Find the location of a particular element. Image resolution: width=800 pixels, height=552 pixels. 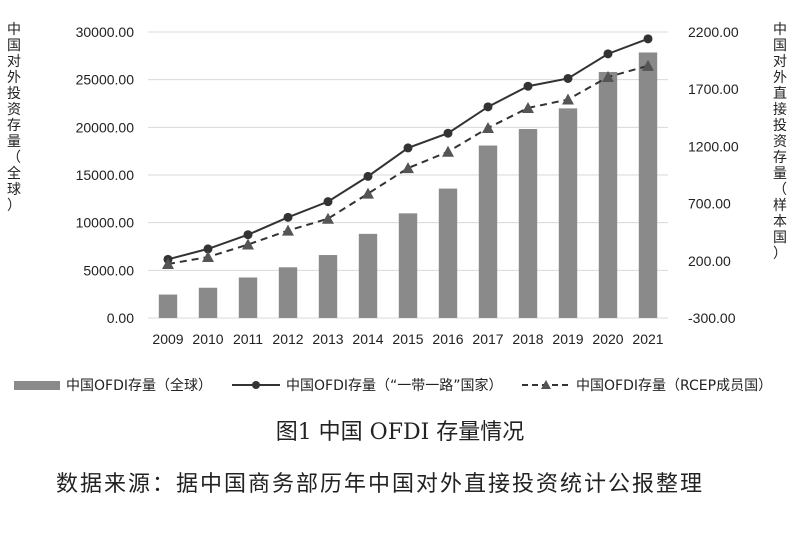

x-tick-label: 2011 is located at coordinates (248, 339).